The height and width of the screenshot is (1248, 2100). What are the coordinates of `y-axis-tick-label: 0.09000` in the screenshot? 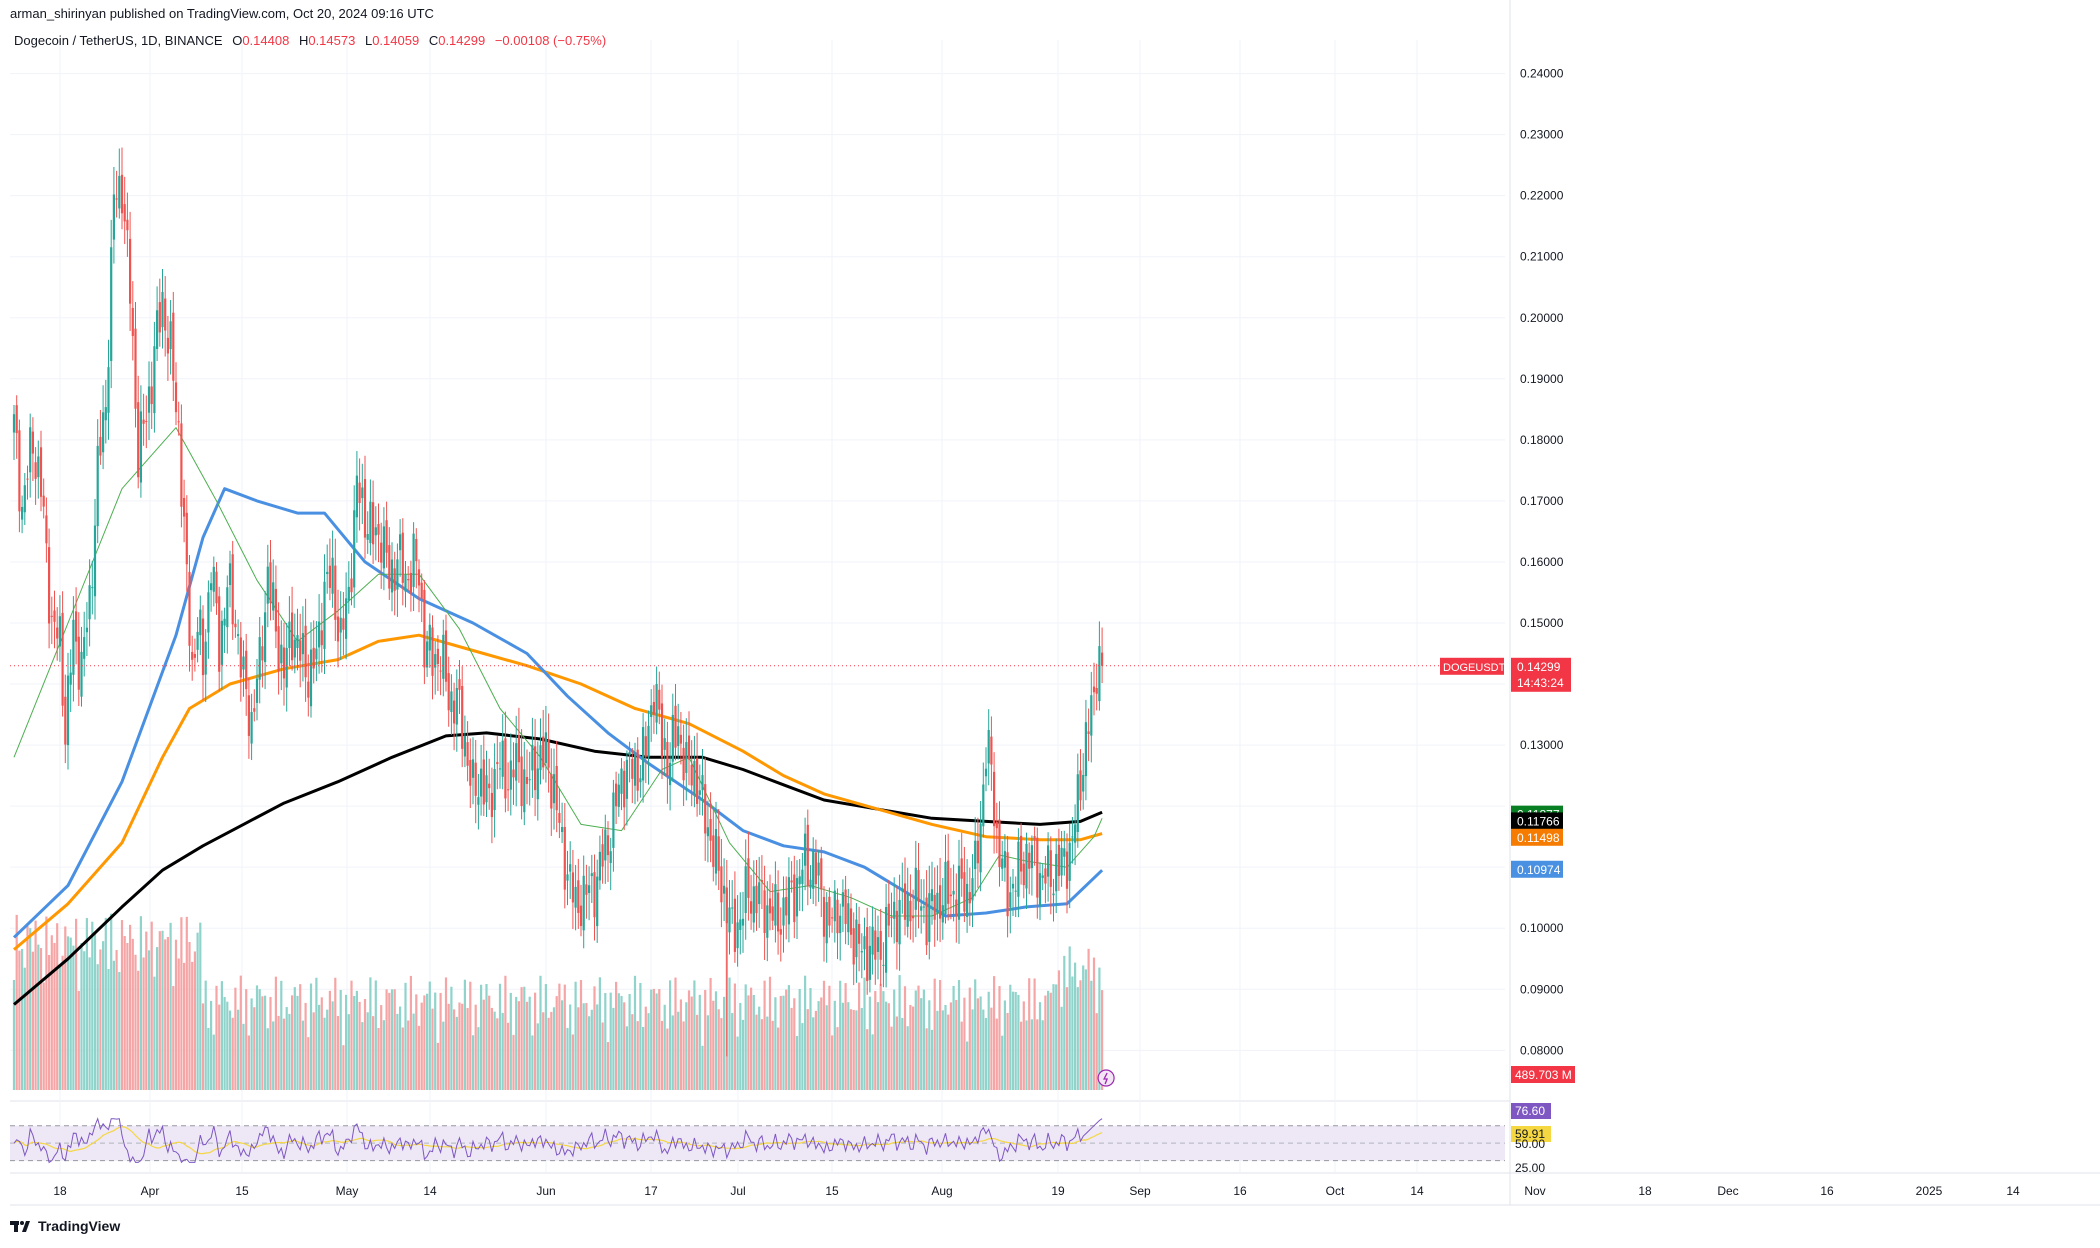 It's located at (1542, 989).